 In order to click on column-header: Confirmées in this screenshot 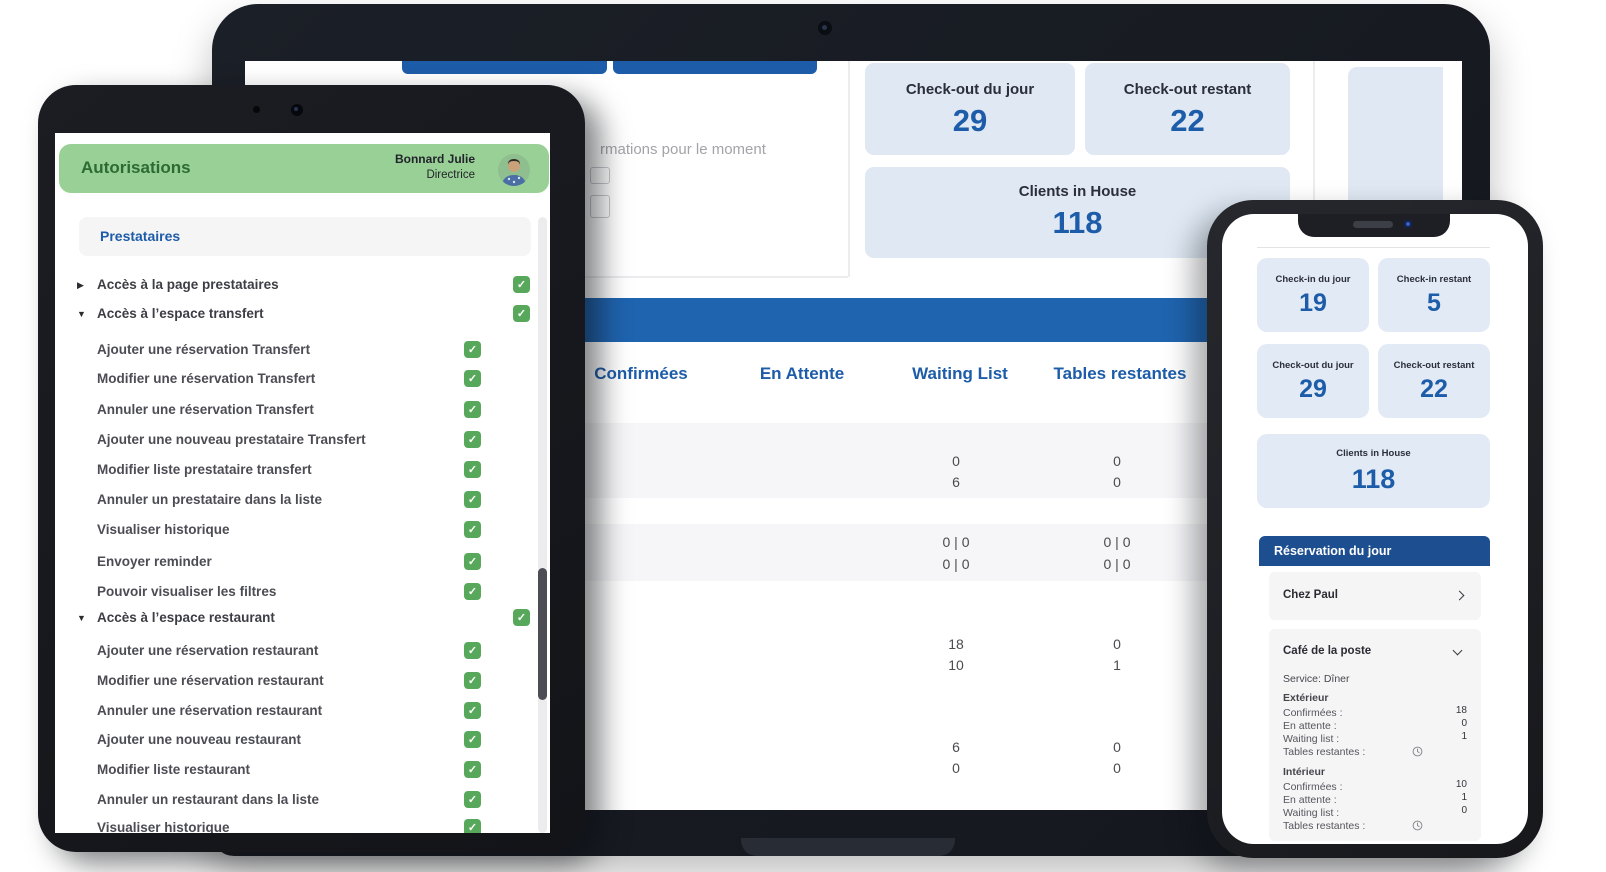, I will do `click(641, 373)`.